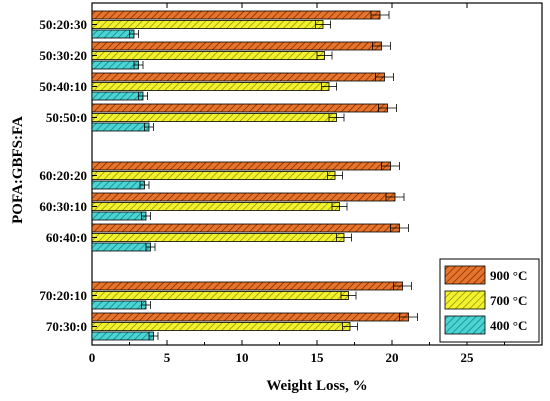  I want to click on x-tick-label: 20, so click(392, 357).